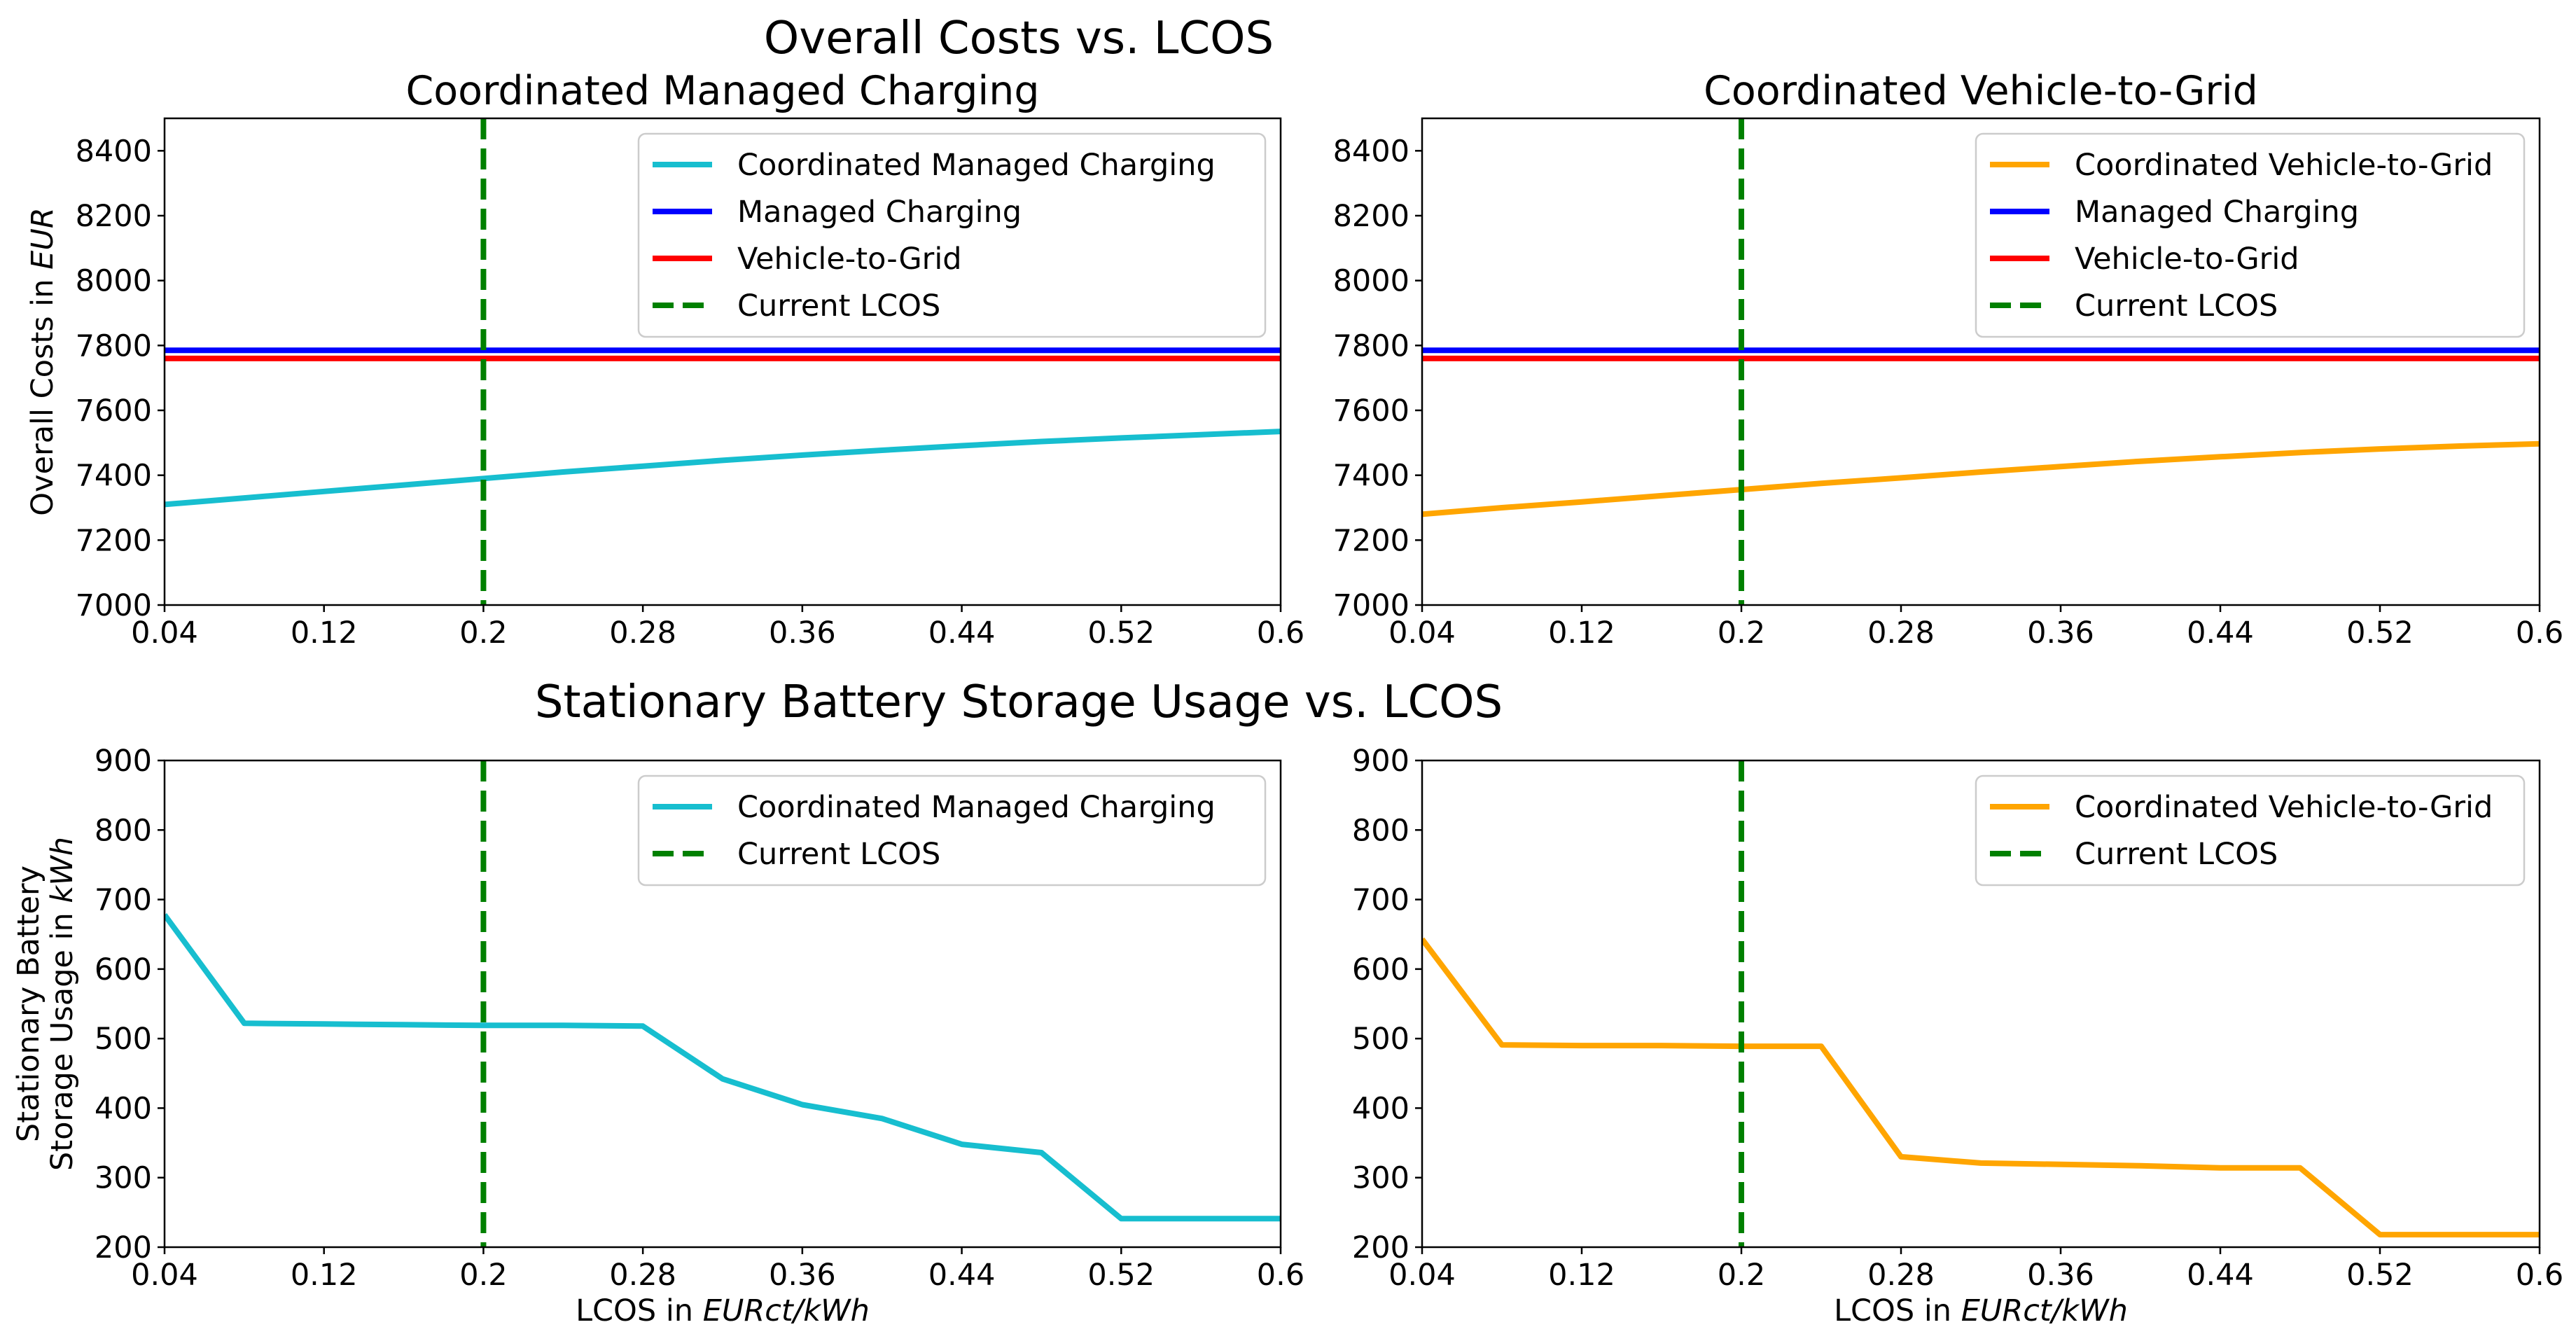 This screenshot has width=2576, height=1341. What do you see at coordinates (1981, 91) in the screenshot?
I see `panel-title: Coordinated Vehicle-to-Grid` at bounding box center [1981, 91].